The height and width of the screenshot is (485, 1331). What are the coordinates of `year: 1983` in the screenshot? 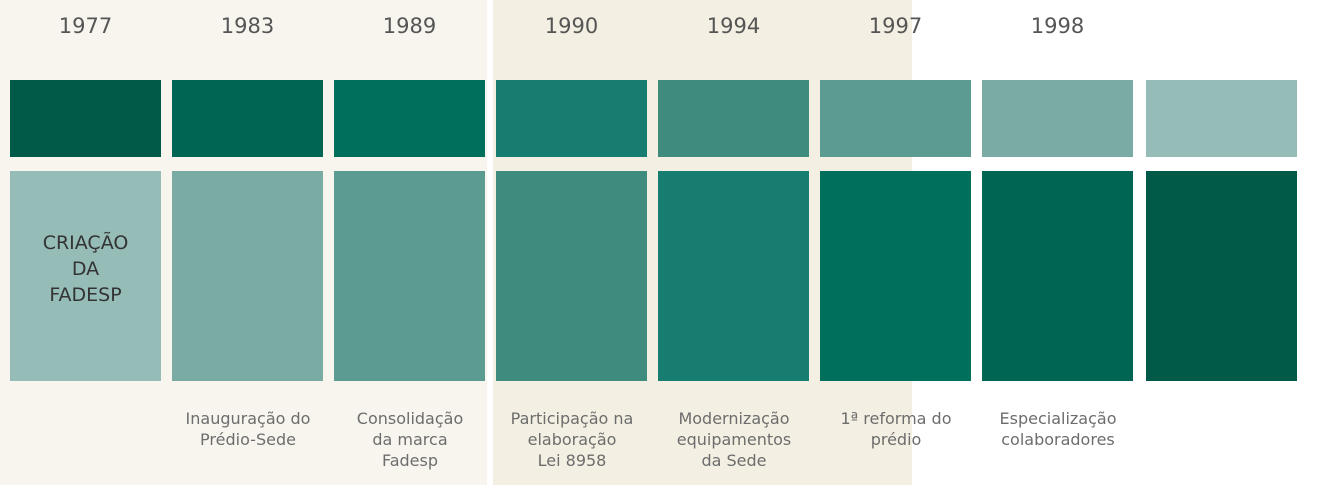 It's located at (247, 26).